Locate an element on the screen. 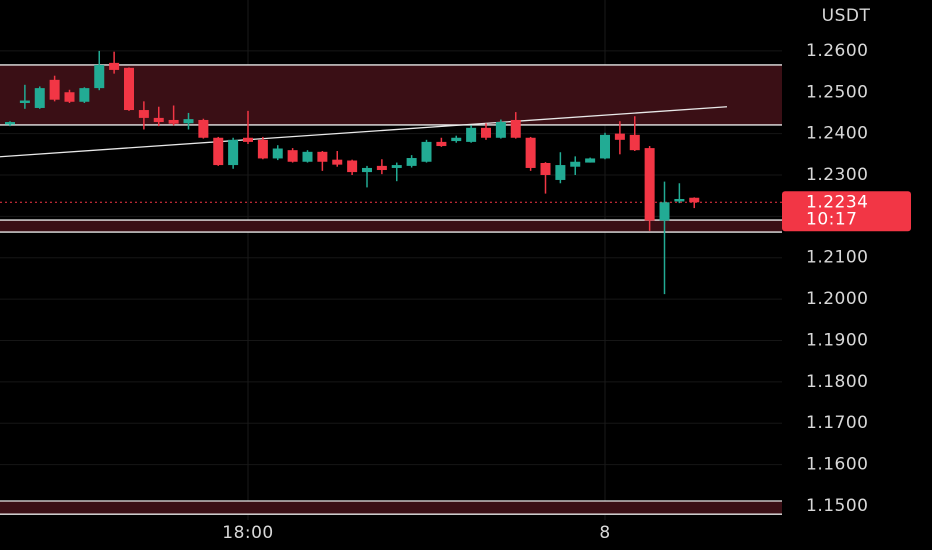  trendline is located at coordinates (364, 132).